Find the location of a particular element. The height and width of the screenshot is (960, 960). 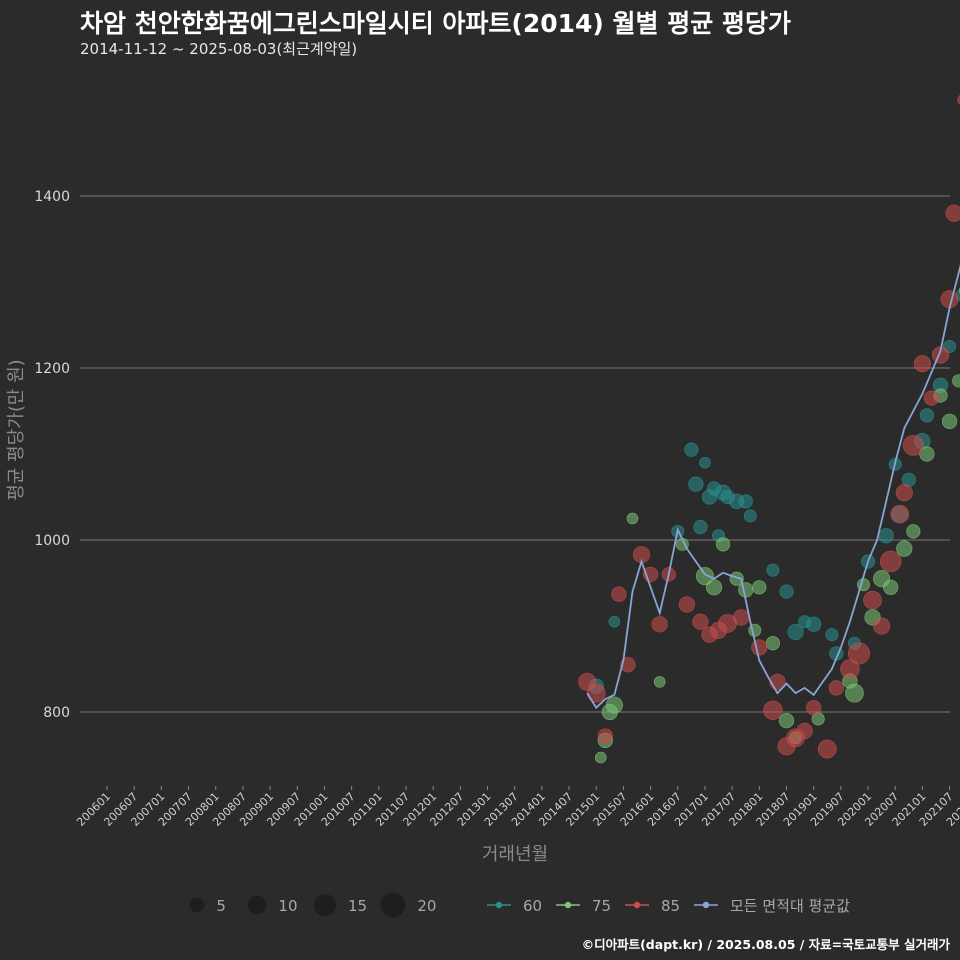

legend-label-60: 60 is located at coordinates (532, 906).